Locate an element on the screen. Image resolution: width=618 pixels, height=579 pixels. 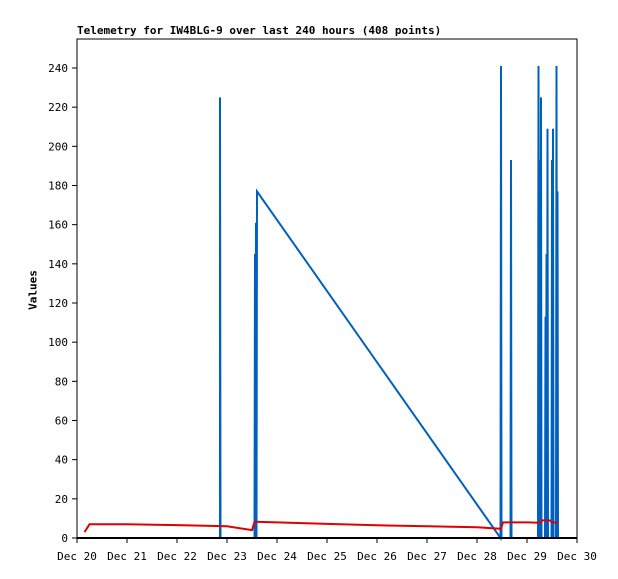
x-tick-label: Dec 24 is located at coordinates (277, 556).